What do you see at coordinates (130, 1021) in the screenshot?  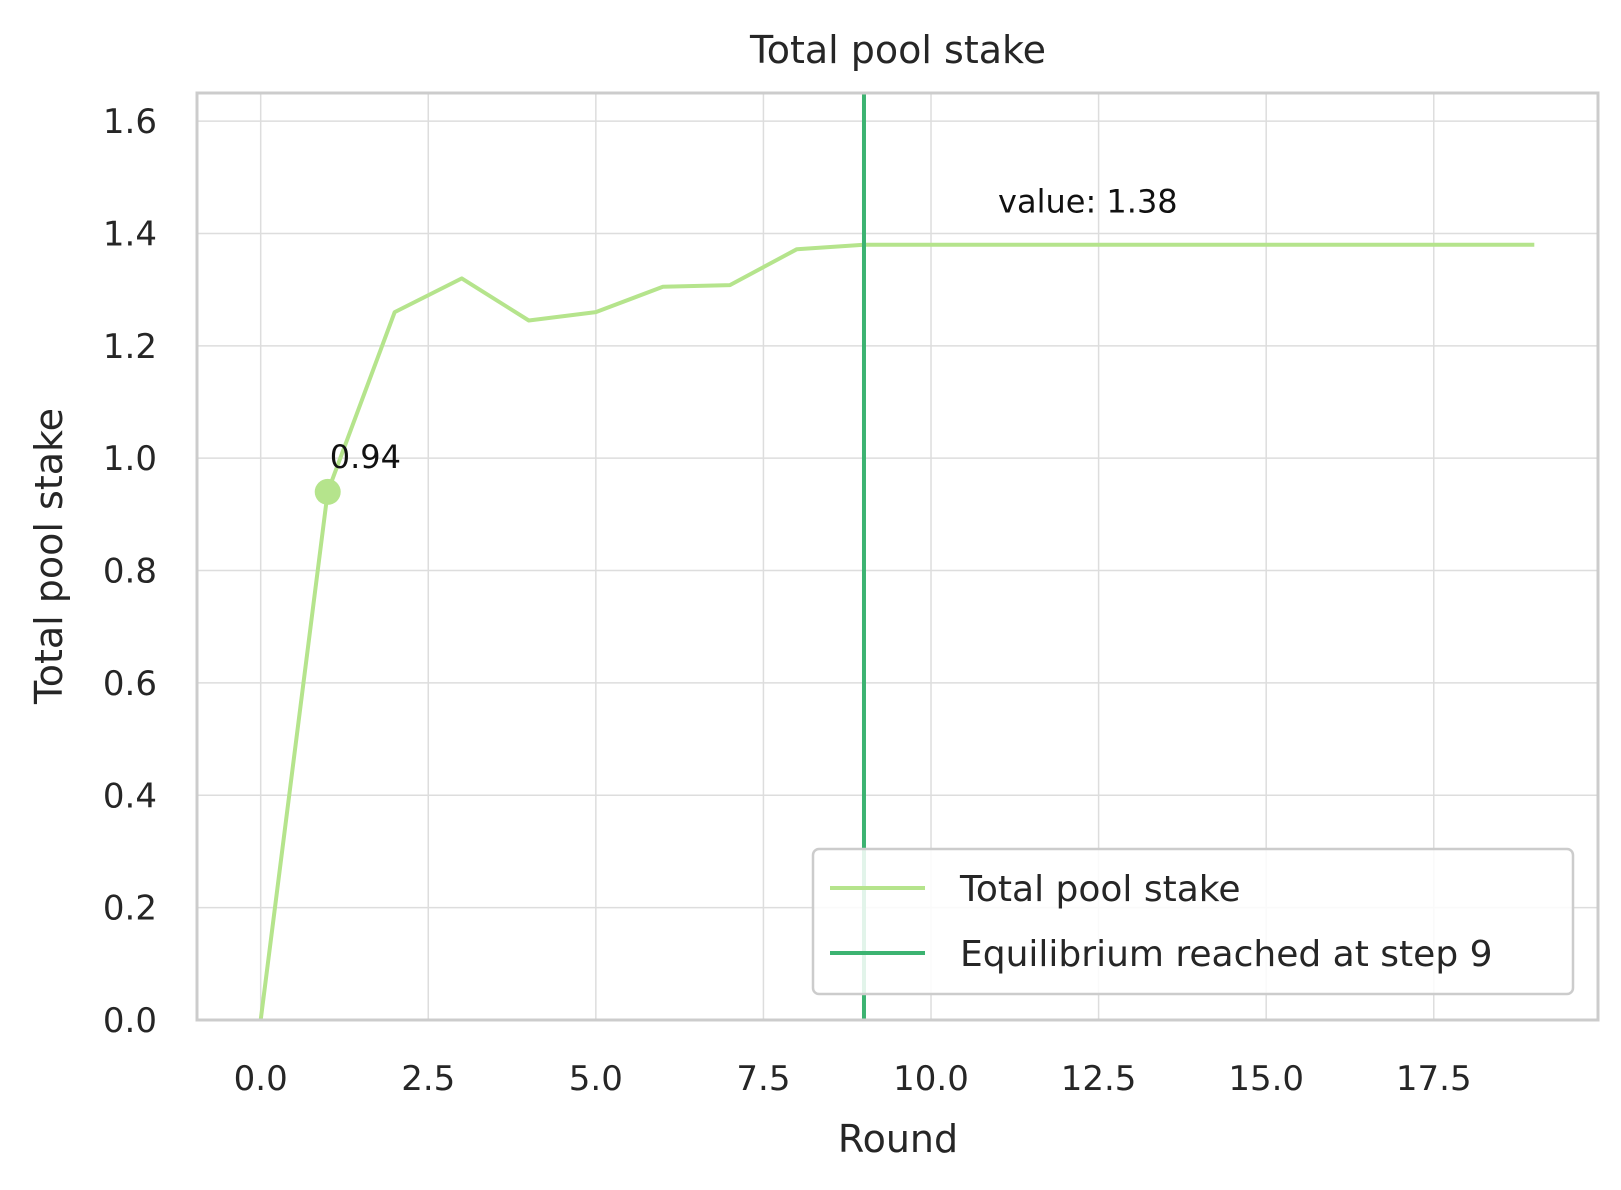 I see `y-tick-label: 0.0` at bounding box center [130, 1021].